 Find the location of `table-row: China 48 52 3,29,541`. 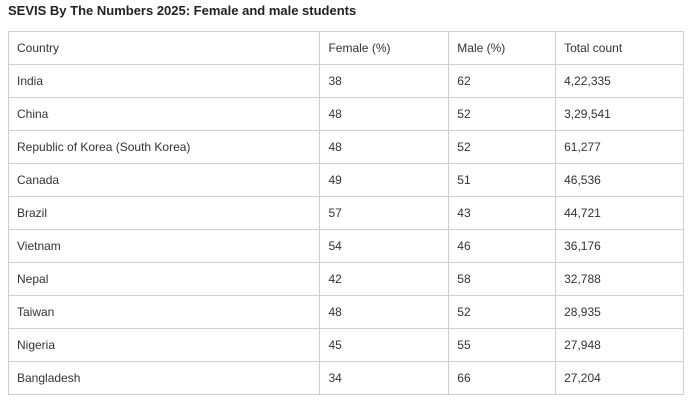

table-row: China 48 52 3,29,541 is located at coordinates (345, 114).